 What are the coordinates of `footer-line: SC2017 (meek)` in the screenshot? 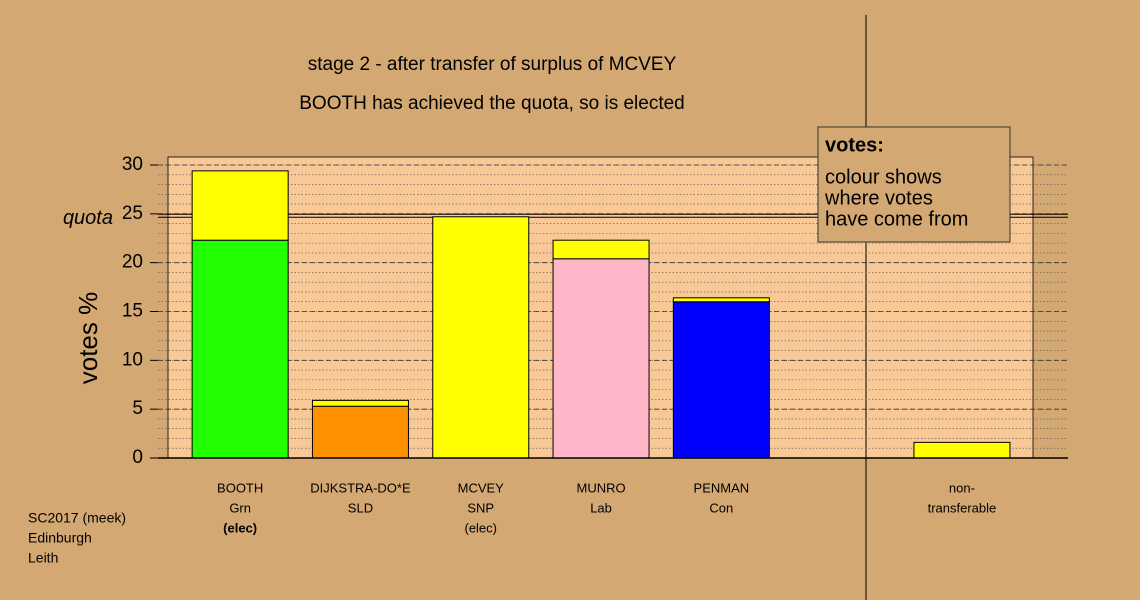 It's located at (77, 518).